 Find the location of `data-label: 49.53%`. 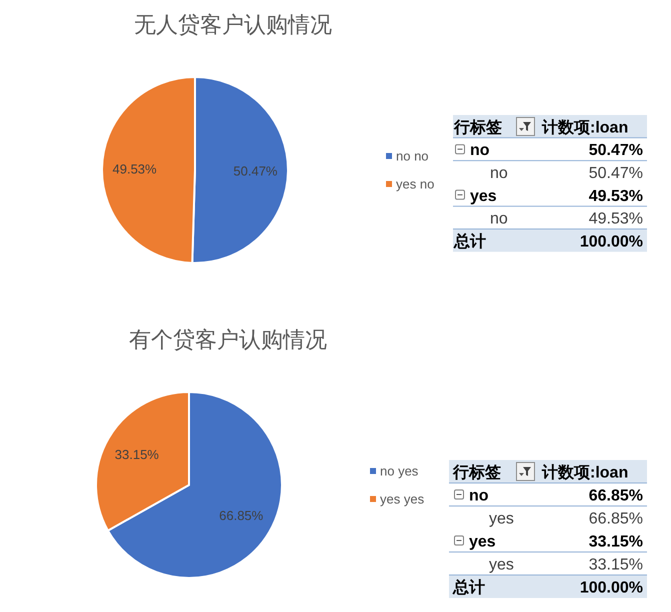

data-label: 49.53% is located at coordinates (135, 169).